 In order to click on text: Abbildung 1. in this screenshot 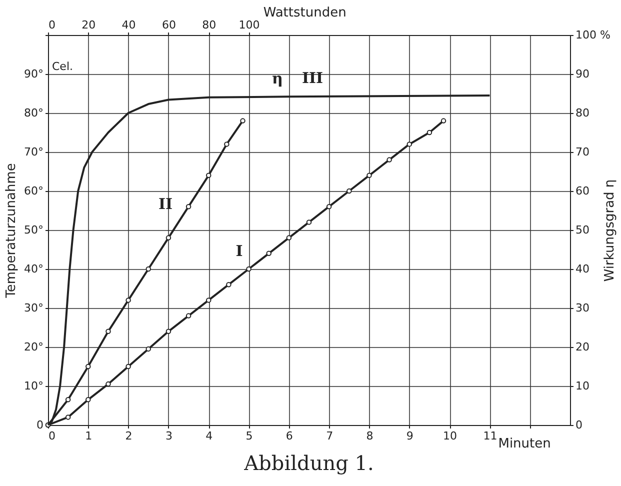, I will do `click(308, 463)`.